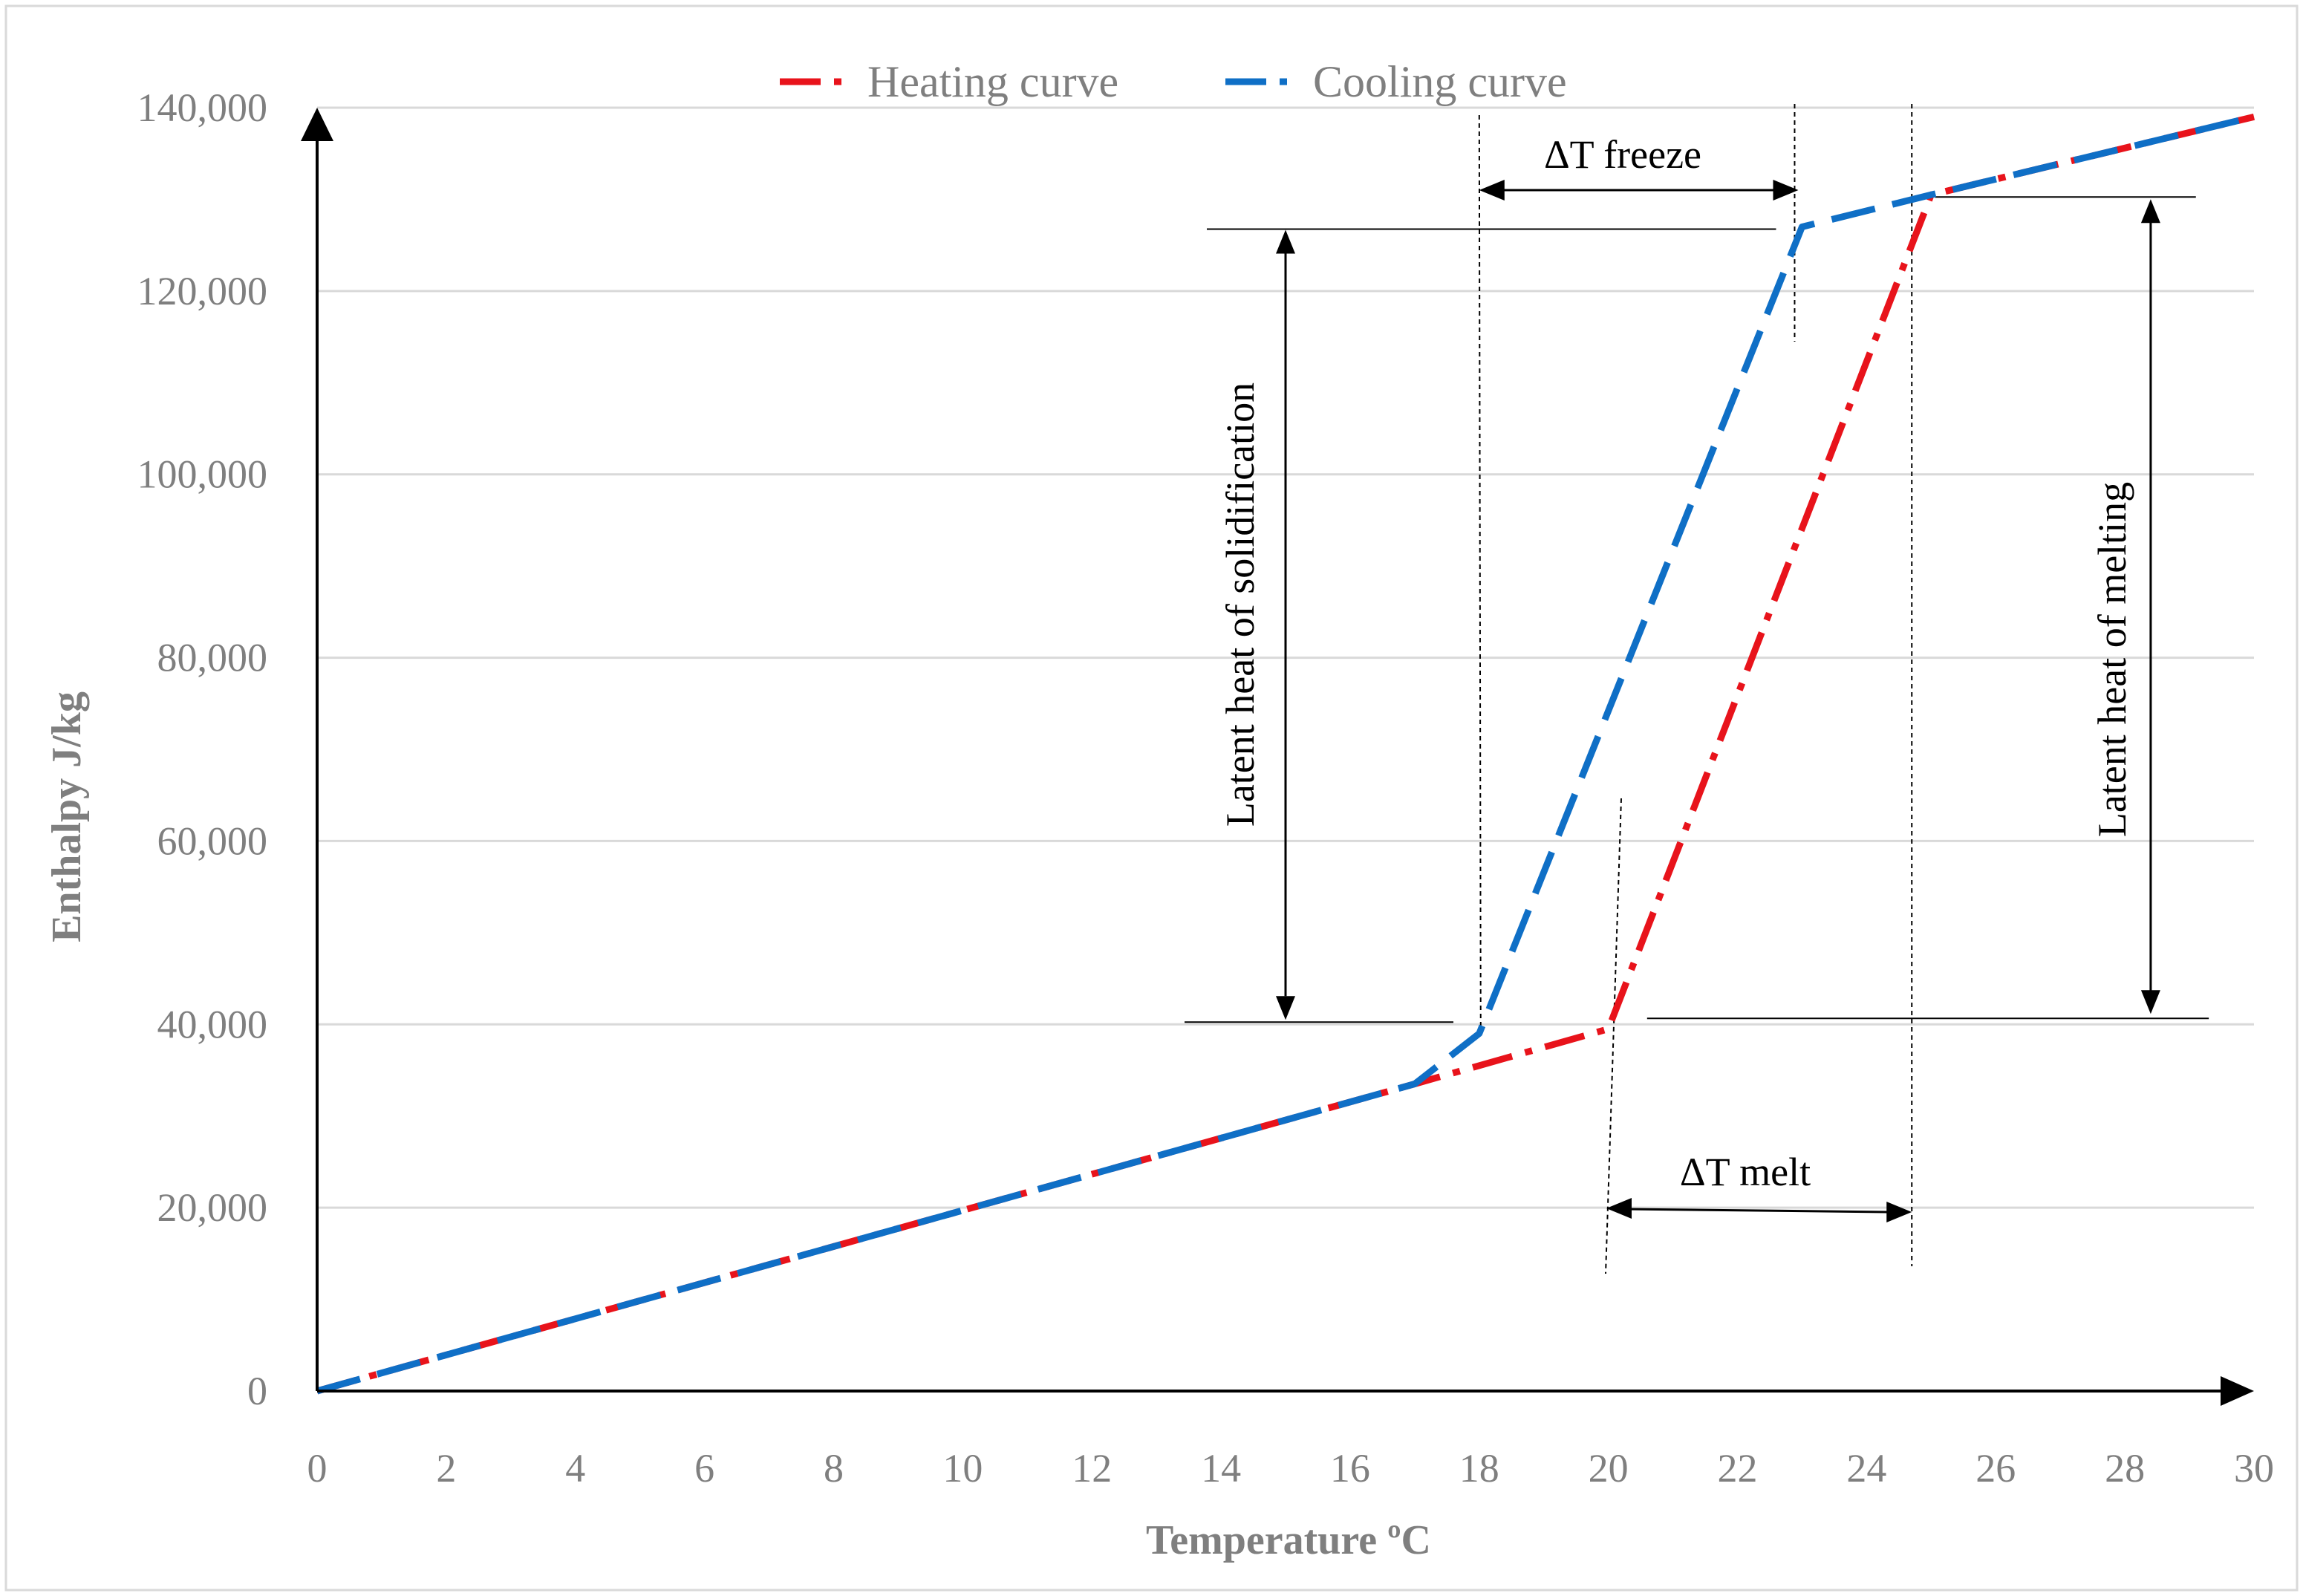  Describe the element at coordinates (202, 107) in the screenshot. I see `y-tick-label: 140,000` at that location.